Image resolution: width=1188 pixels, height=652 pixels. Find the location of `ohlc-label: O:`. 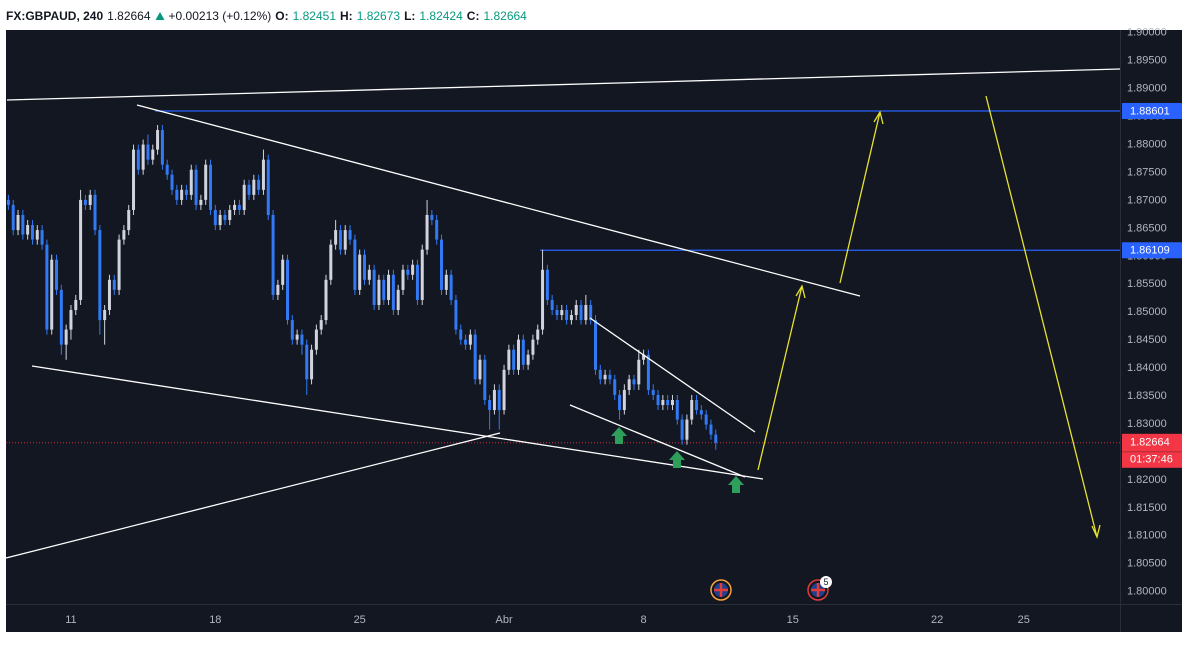

ohlc-label: O: is located at coordinates (282, 16).